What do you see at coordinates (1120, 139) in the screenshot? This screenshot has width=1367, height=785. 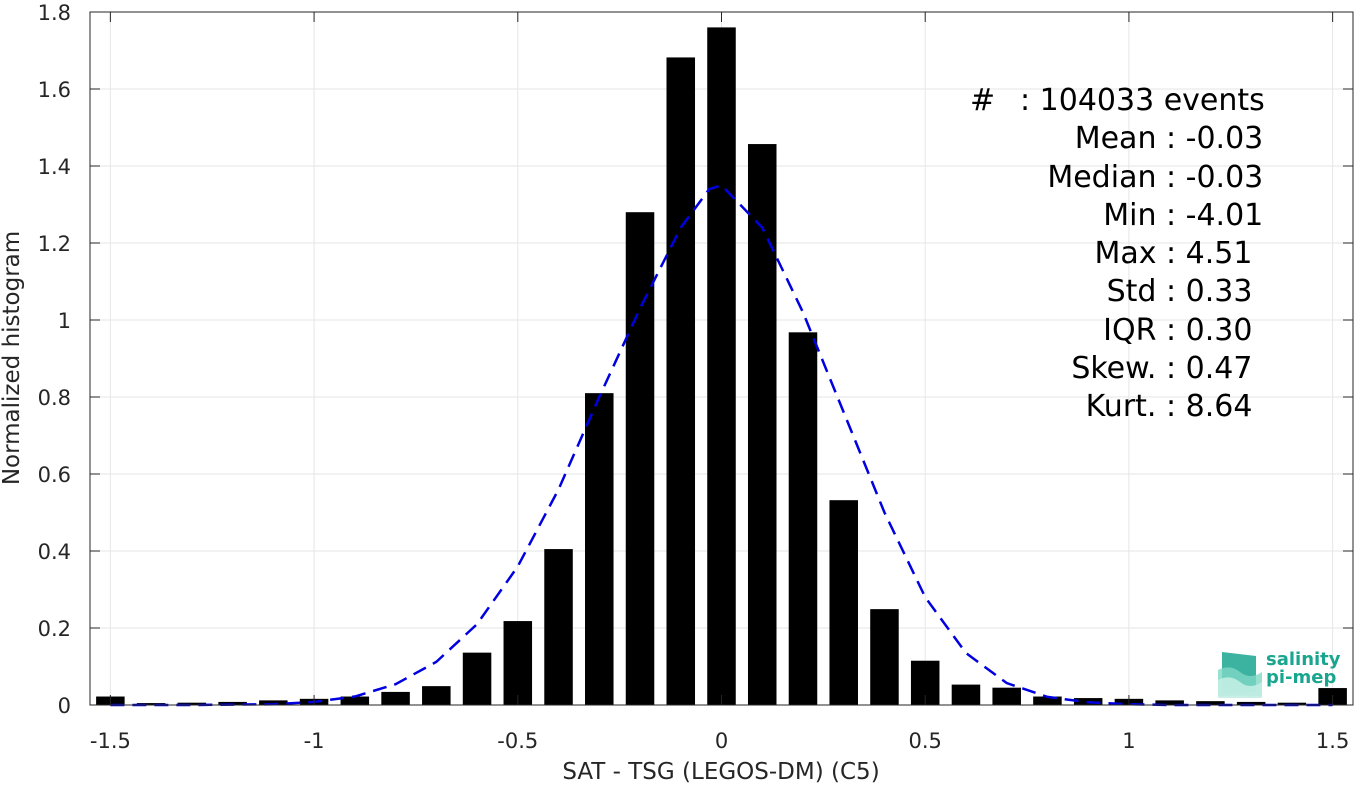 I see `stat-label: Mean` at bounding box center [1120, 139].